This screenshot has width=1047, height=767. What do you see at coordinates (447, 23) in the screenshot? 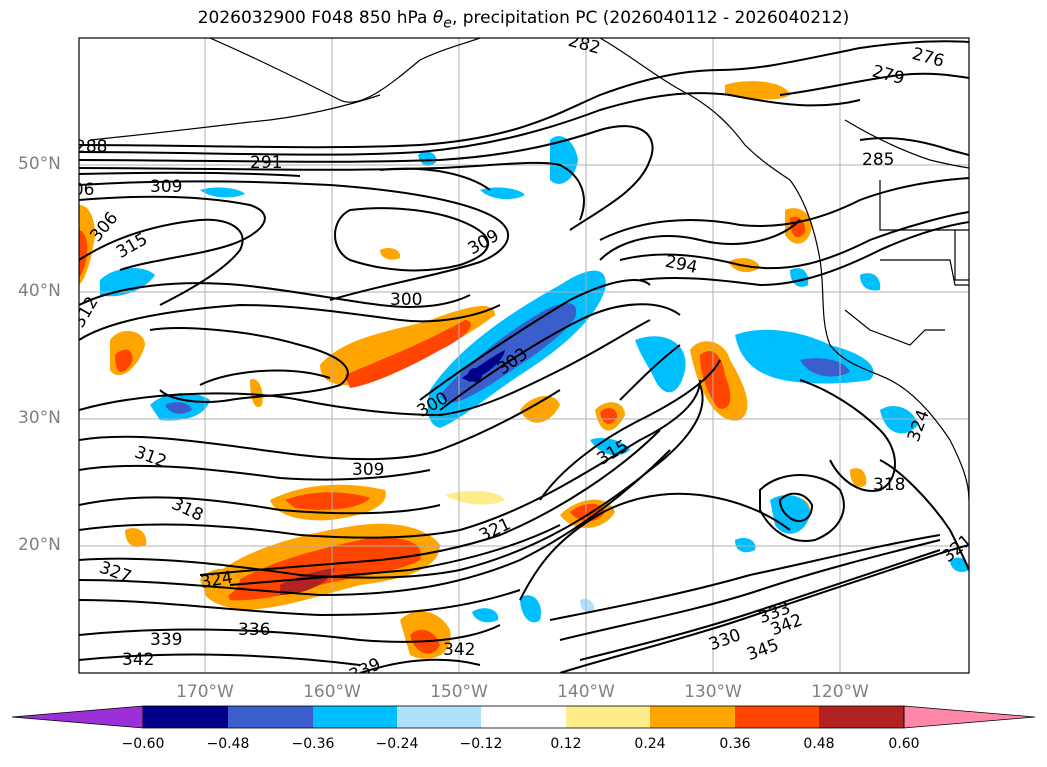
I see `theta-subscript: e` at bounding box center [447, 23].